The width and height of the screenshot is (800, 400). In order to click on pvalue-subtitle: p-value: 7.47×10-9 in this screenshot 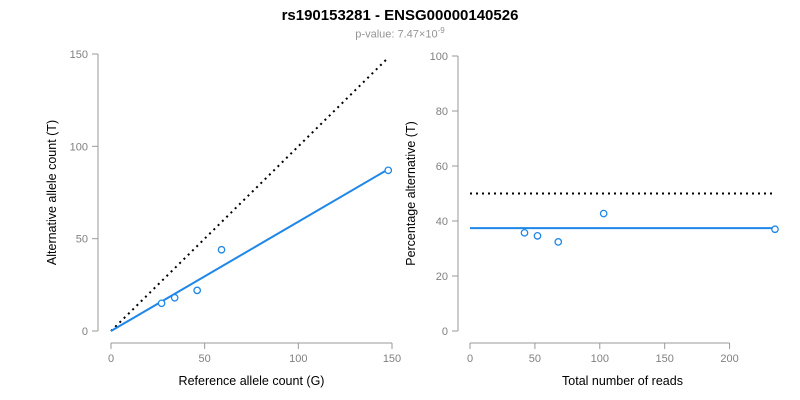, I will do `click(400, 33)`.